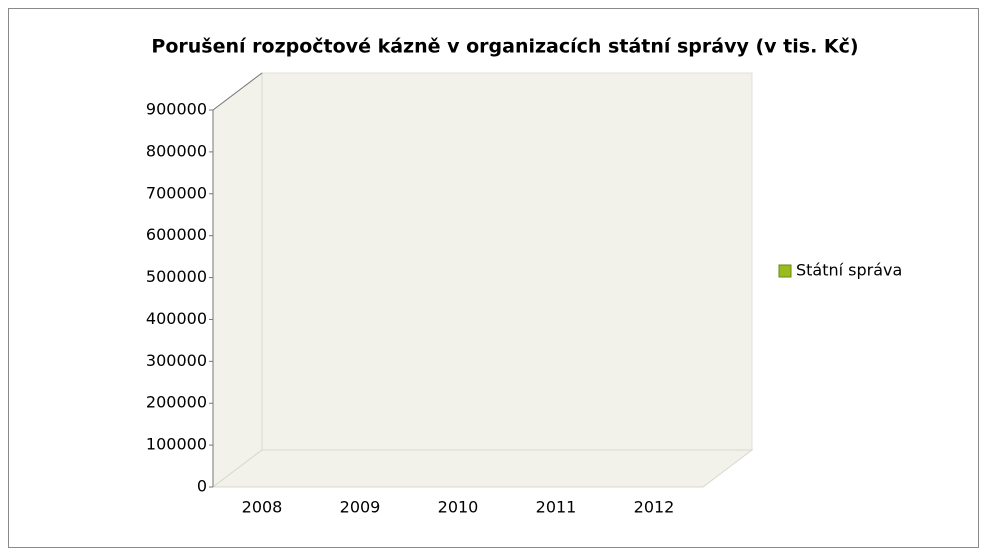 This screenshot has height=556, width=985. Describe the element at coordinates (556, 507) in the screenshot. I see `x-tick-label: 2011` at that location.